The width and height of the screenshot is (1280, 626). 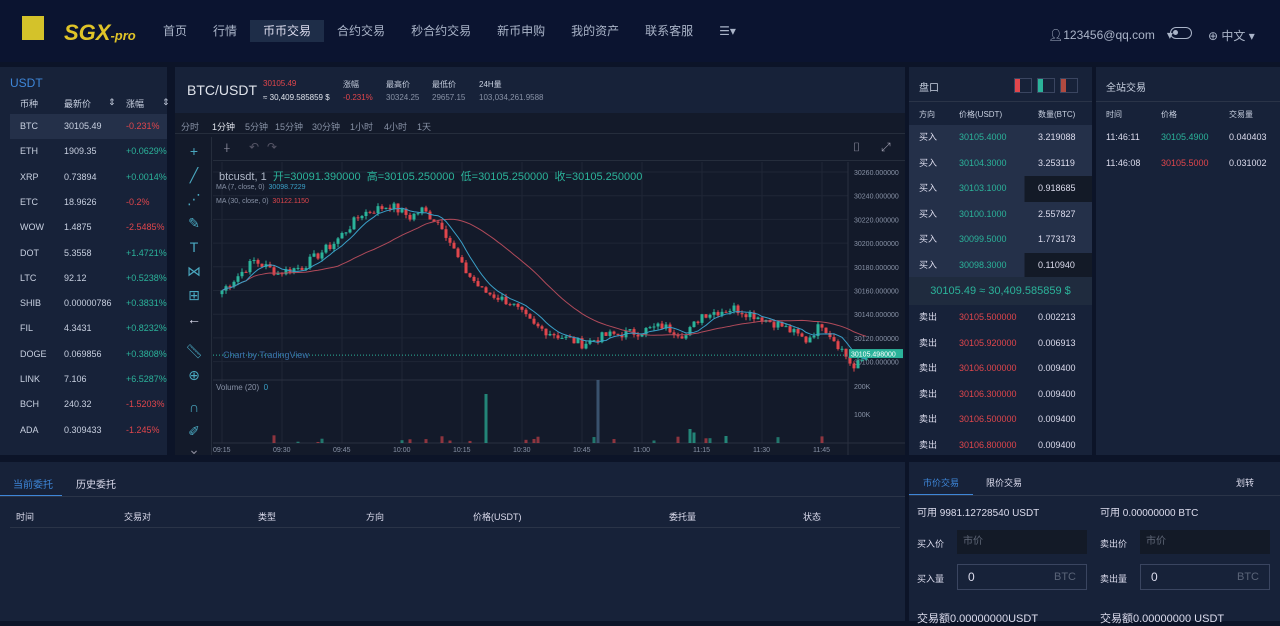 I want to click on camera-icon: ⌷, so click(x=857, y=147).